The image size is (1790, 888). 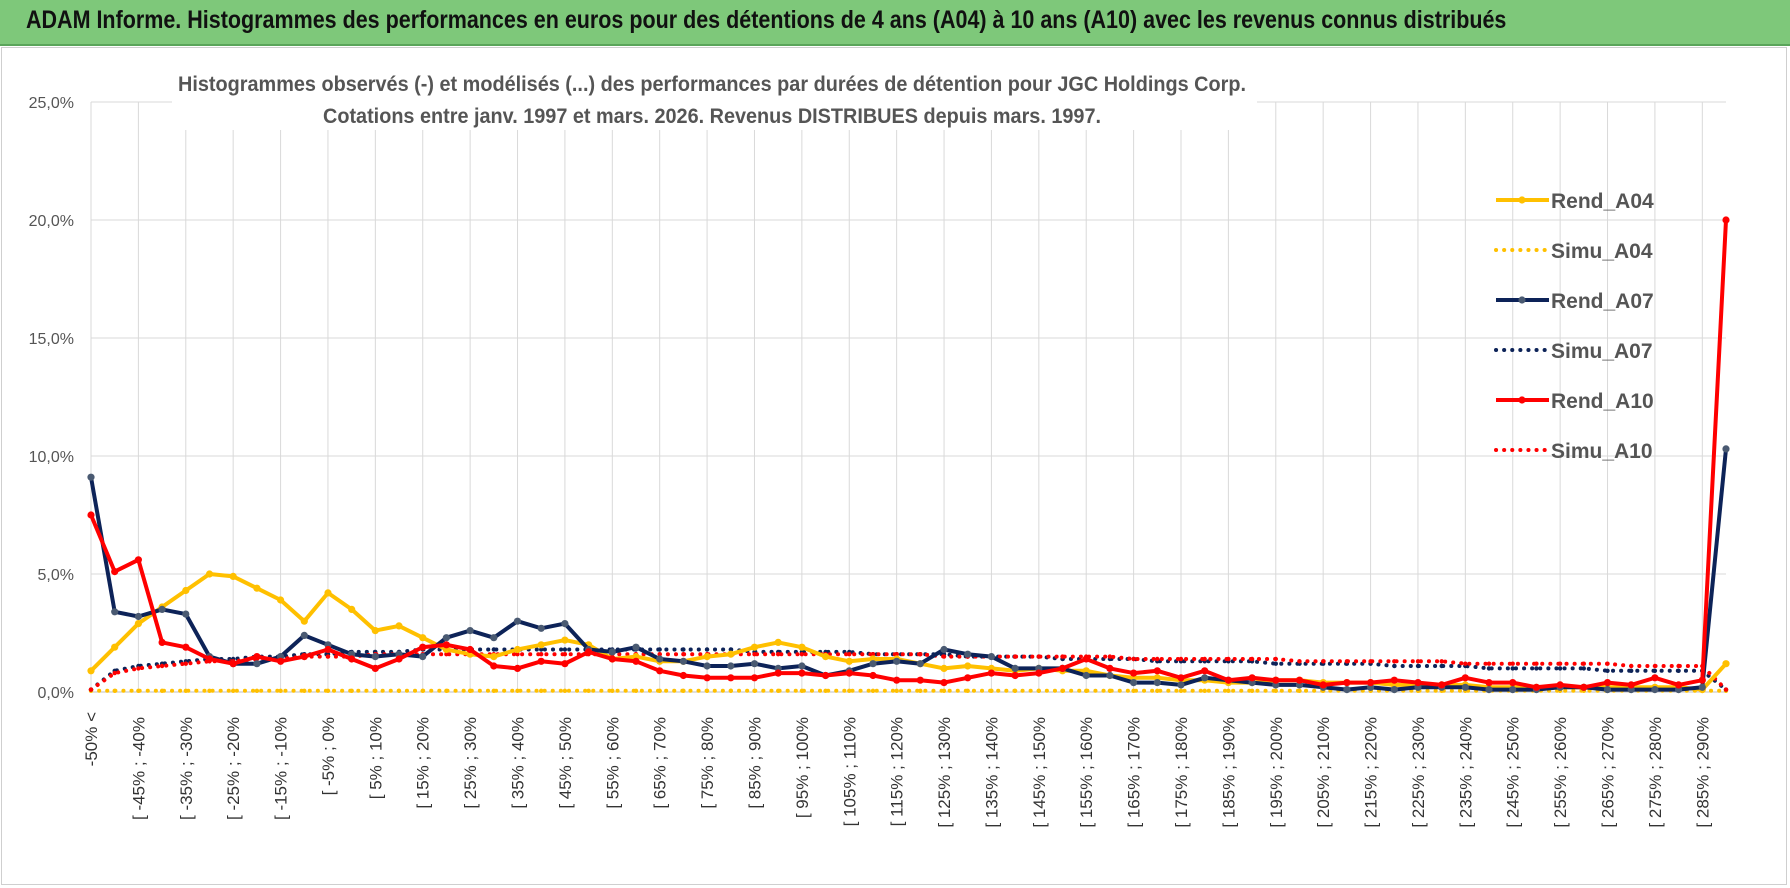 What do you see at coordinates (991, 772) in the screenshot?
I see `x-tick-label: [ 135% ; 140%` at bounding box center [991, 772].